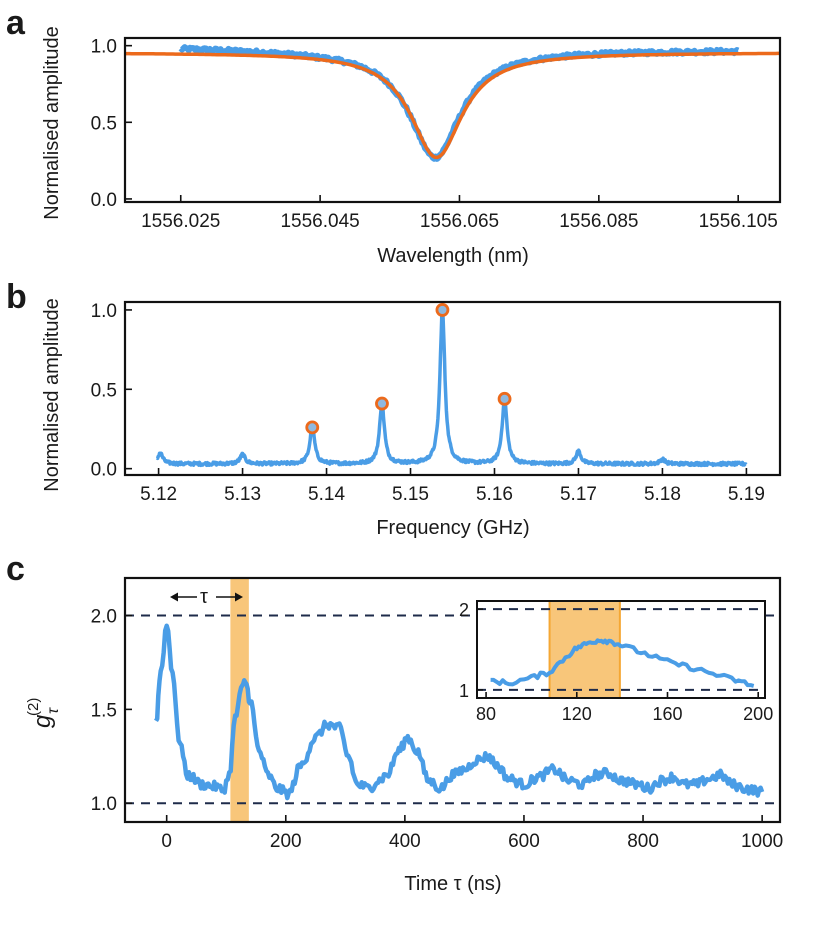 This screenshot has height=933, width=832. What do you see at coordinates (104, 617) in the screenshot?
I see `y-tick-label: 2.0` at bounding box center [104, 617].